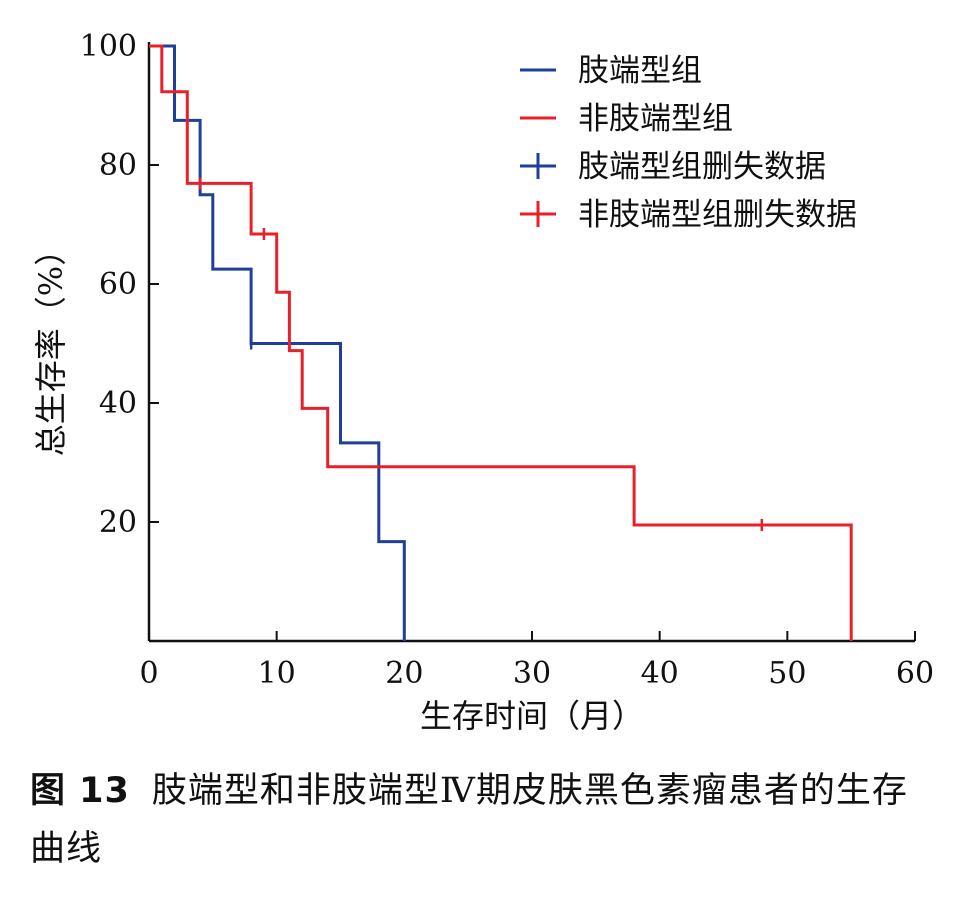 The height and width of the screenshot is (900, 956). Describe the element at coordinates (404, 673) in the screenshot. I see `x-tick-label: 20` at that location.